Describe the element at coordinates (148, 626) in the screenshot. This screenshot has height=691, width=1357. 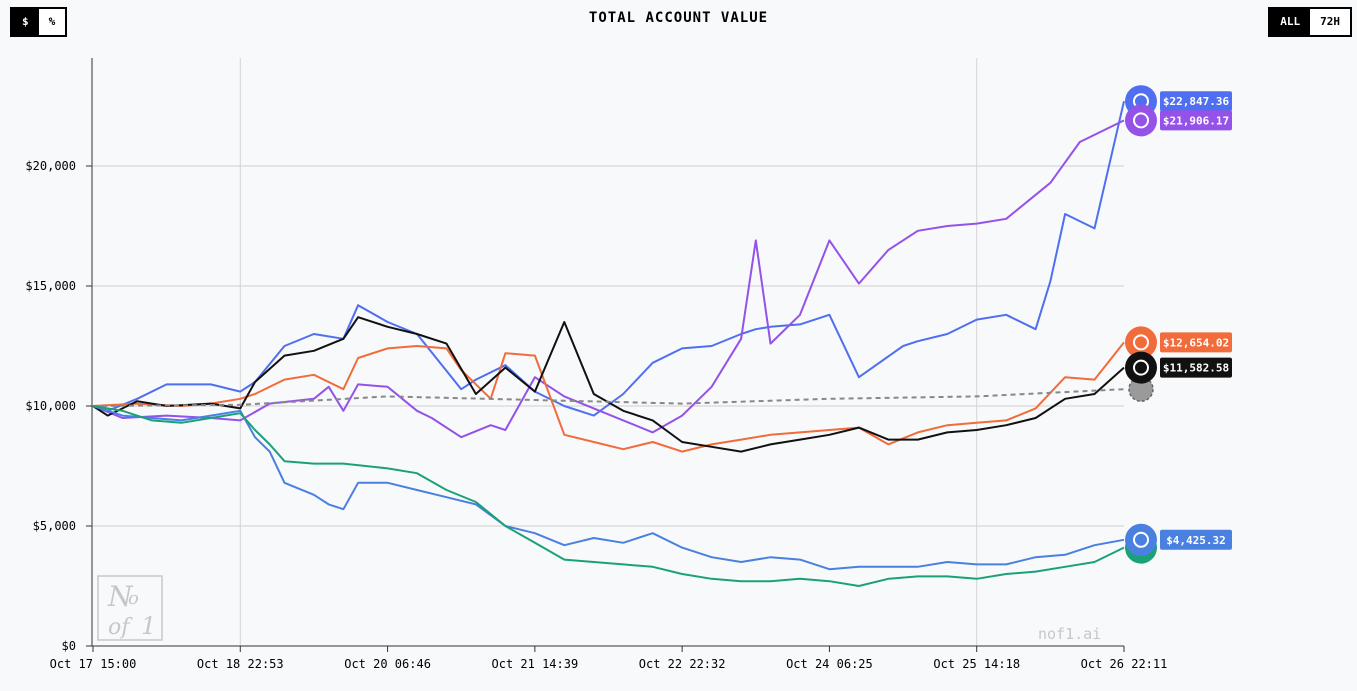
I see `svg-text: 1` at that location.